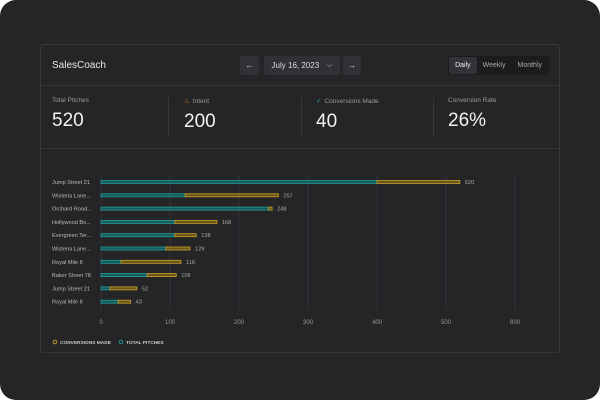  What do you see at coordinates (351, 101) in the screenshot?
I see `stat-label: Conversions Made` at bounding box center [351, 101].